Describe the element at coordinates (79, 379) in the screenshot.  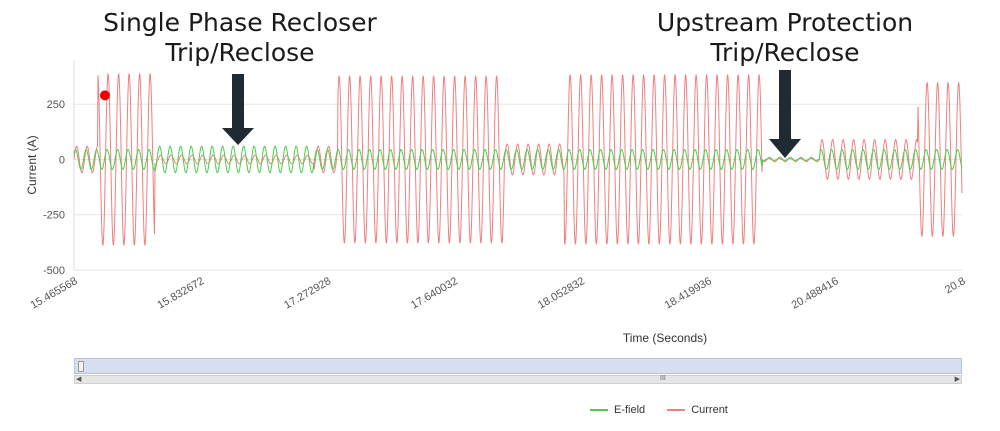
I see `scroll-left-icon: ◀` at that location.